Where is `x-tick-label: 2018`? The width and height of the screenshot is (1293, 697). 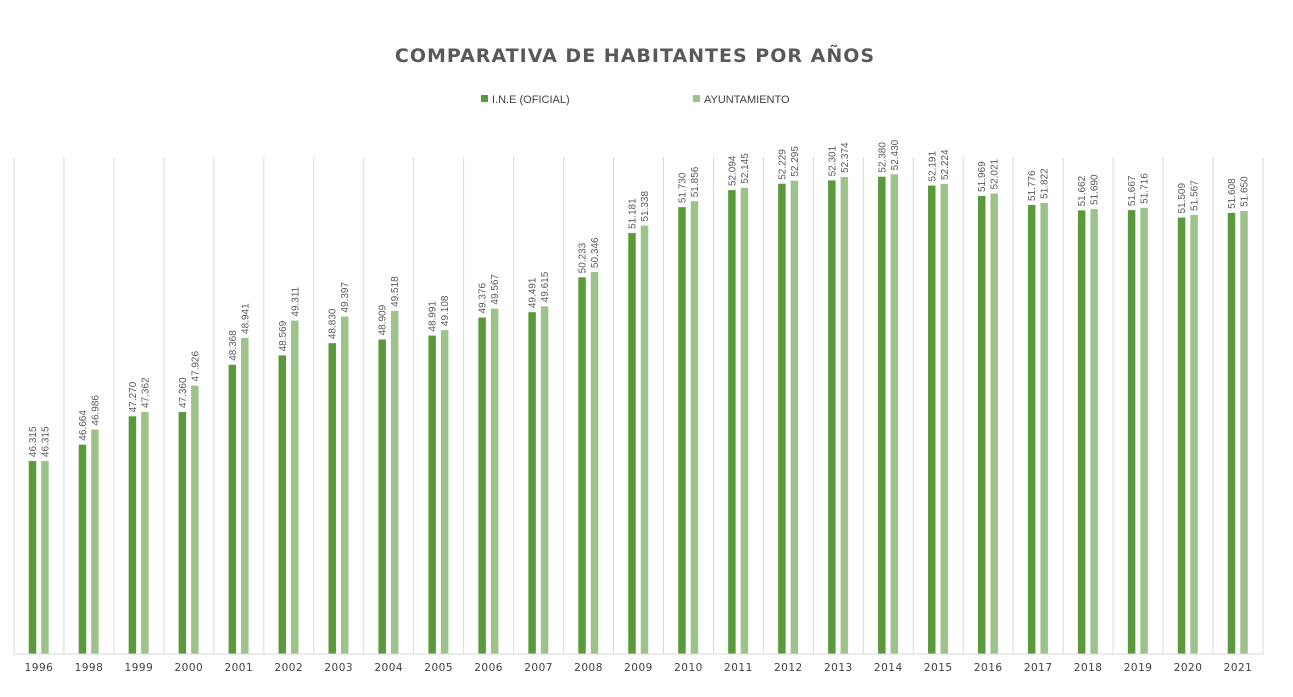
x-tick-label: 2018 is located at coordinates (1088, 668).